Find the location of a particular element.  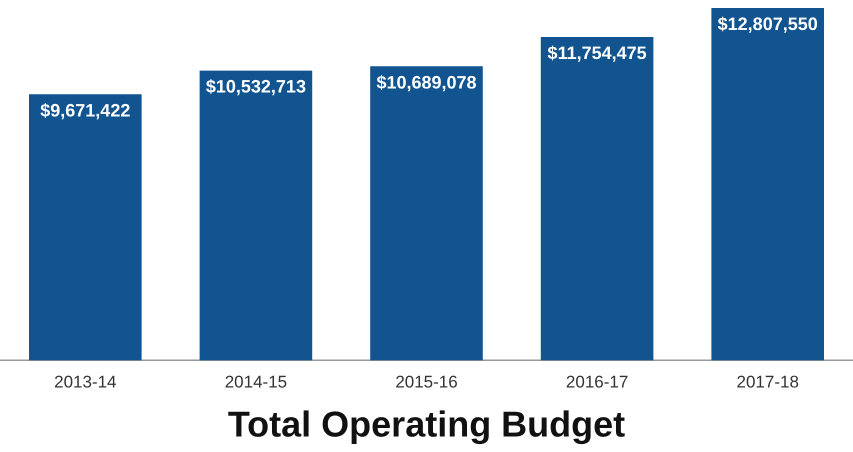

data-label: $9,671,422 is located at coordinates (85, 110).